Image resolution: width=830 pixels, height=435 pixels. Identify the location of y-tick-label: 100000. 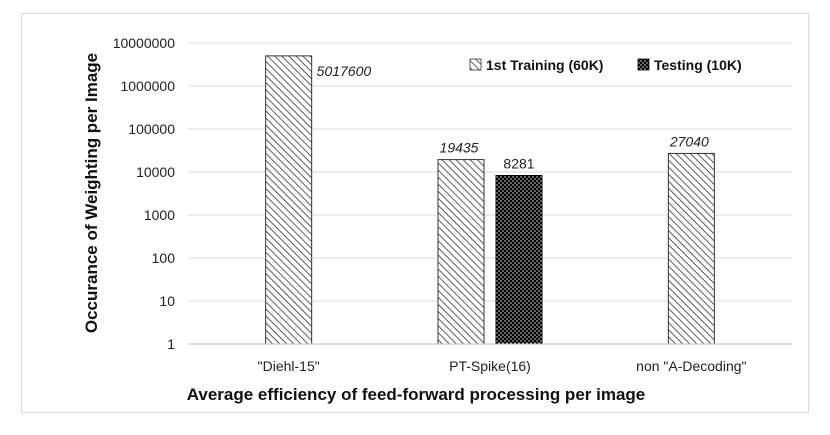
(151, 129).